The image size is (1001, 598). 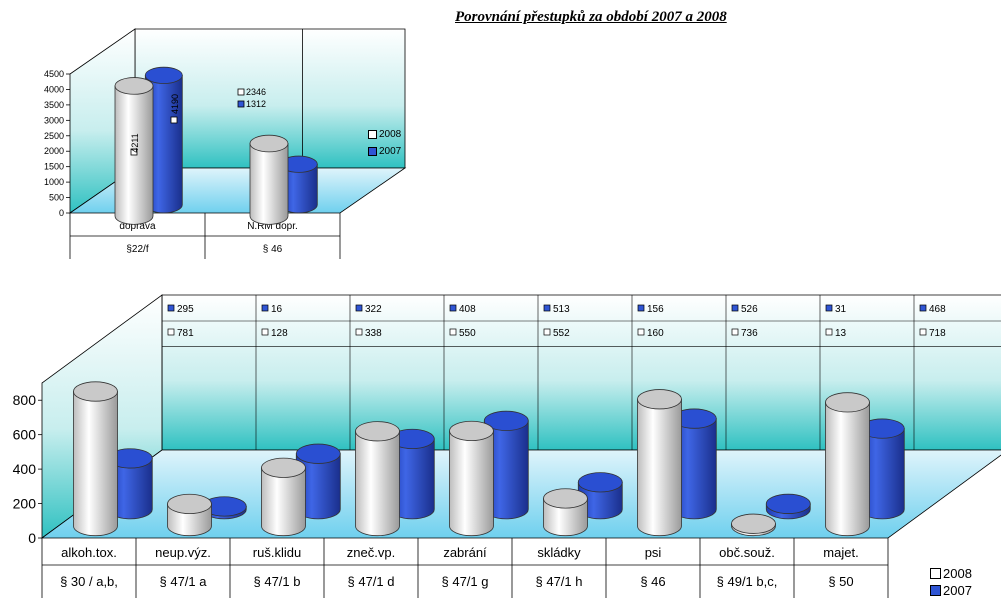 I want to click on cell-value: 513, so click(x=561, y=309).